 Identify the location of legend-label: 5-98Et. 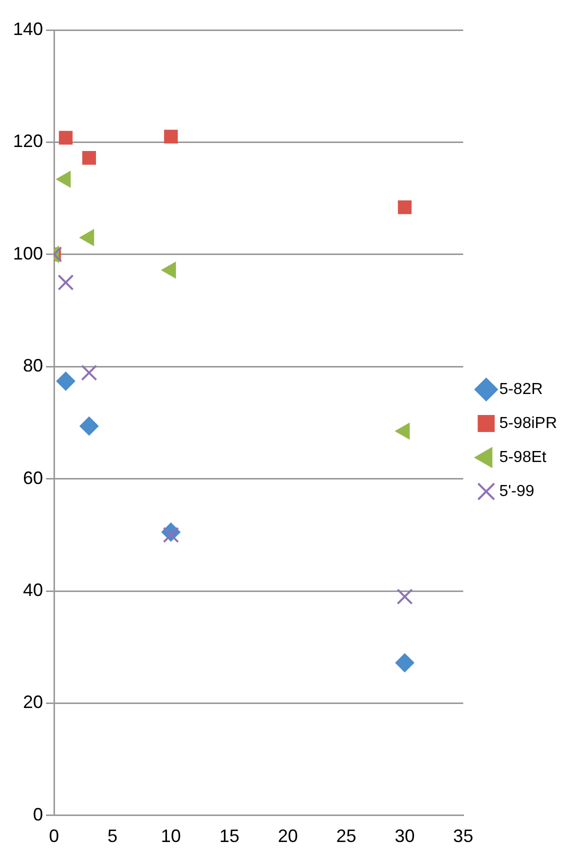
(523, 457).